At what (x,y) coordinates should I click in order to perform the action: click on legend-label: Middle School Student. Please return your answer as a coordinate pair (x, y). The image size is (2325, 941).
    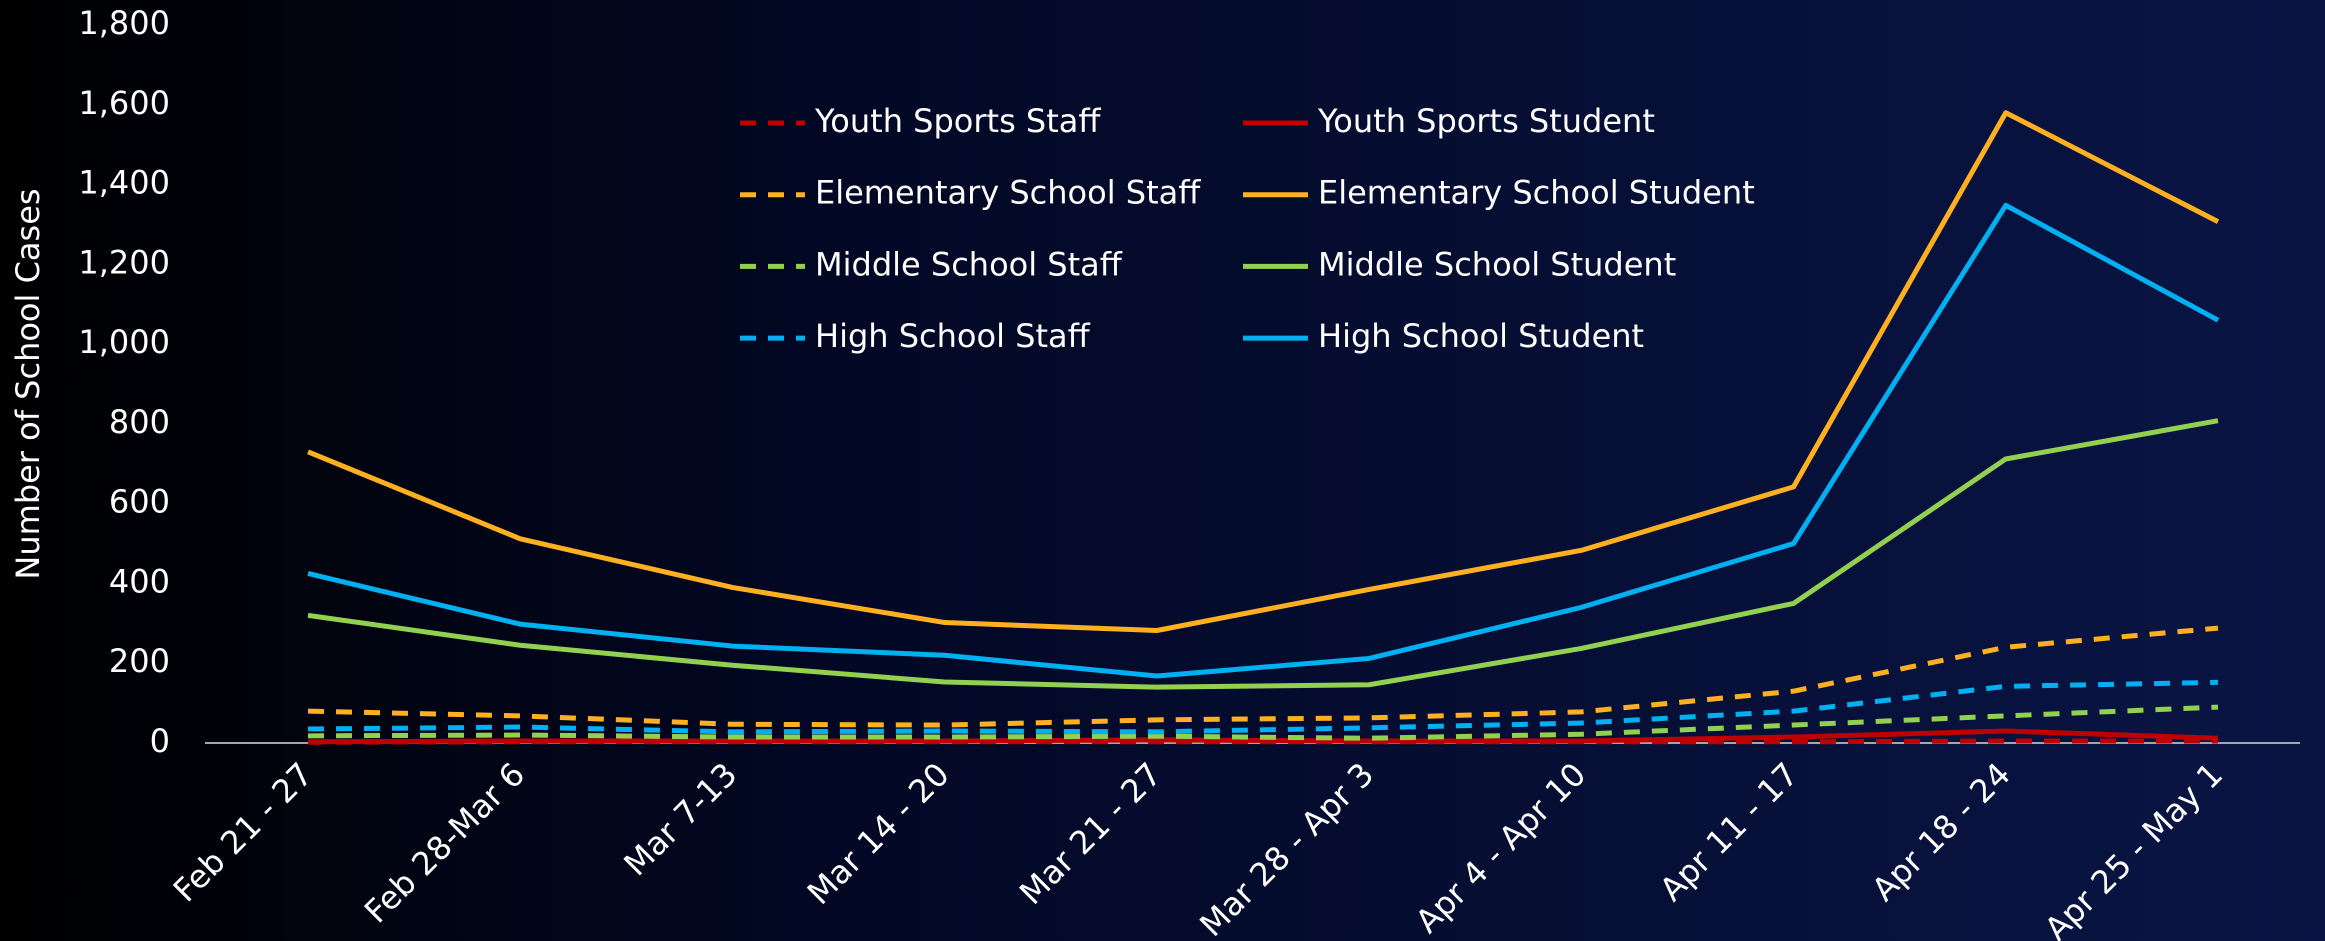
    Looking at the image, I should click on (1497, 264).